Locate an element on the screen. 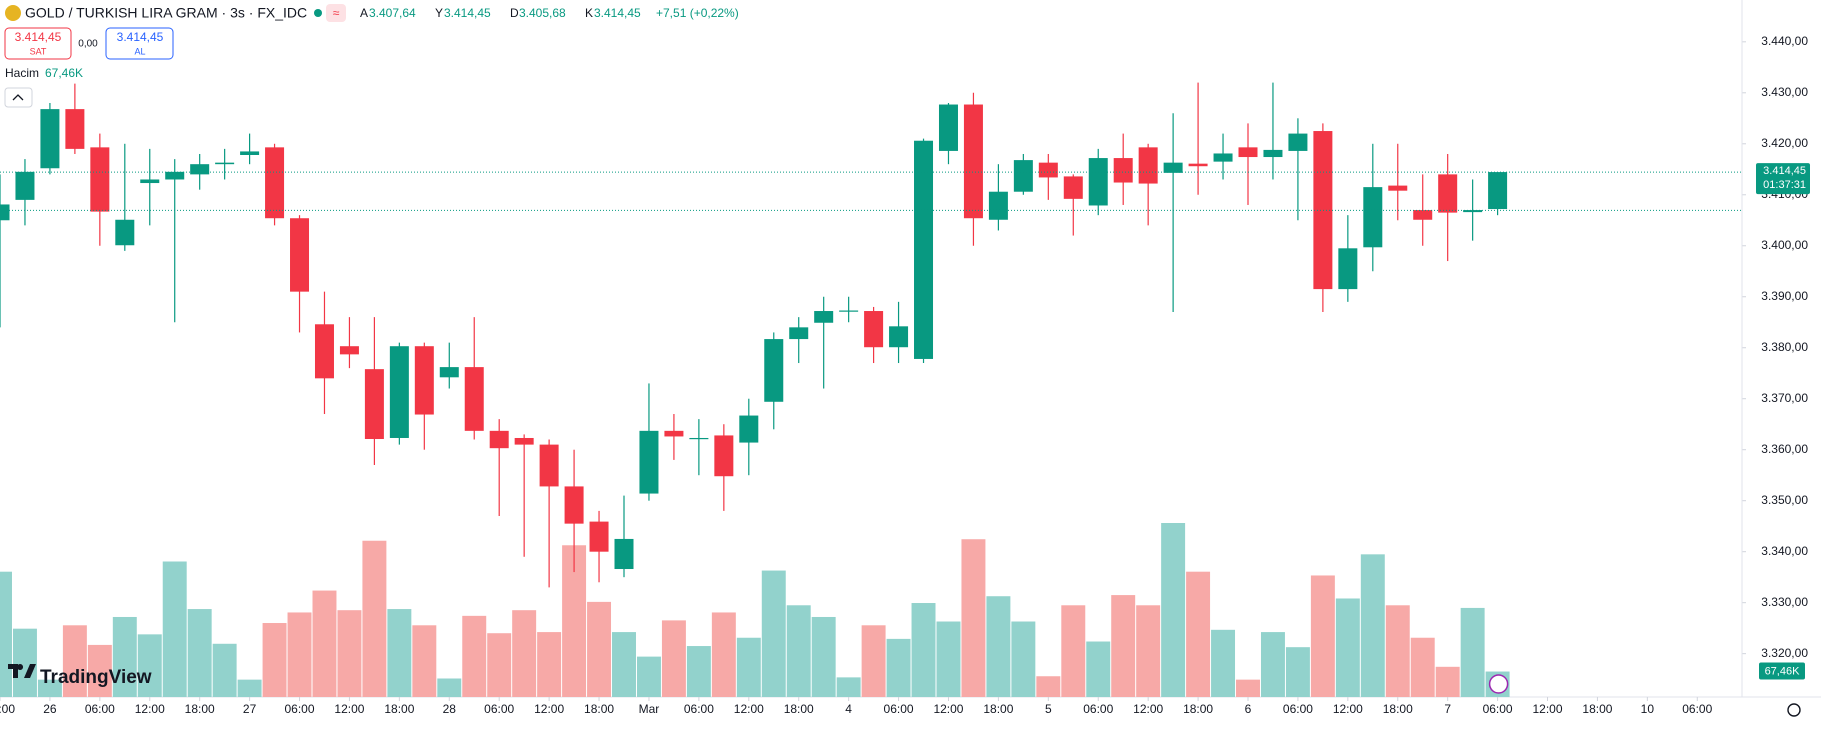 This screenshot has height=730, width=1821. y-tick-label: 3.340,00 is located at coordinates (1784, 551).